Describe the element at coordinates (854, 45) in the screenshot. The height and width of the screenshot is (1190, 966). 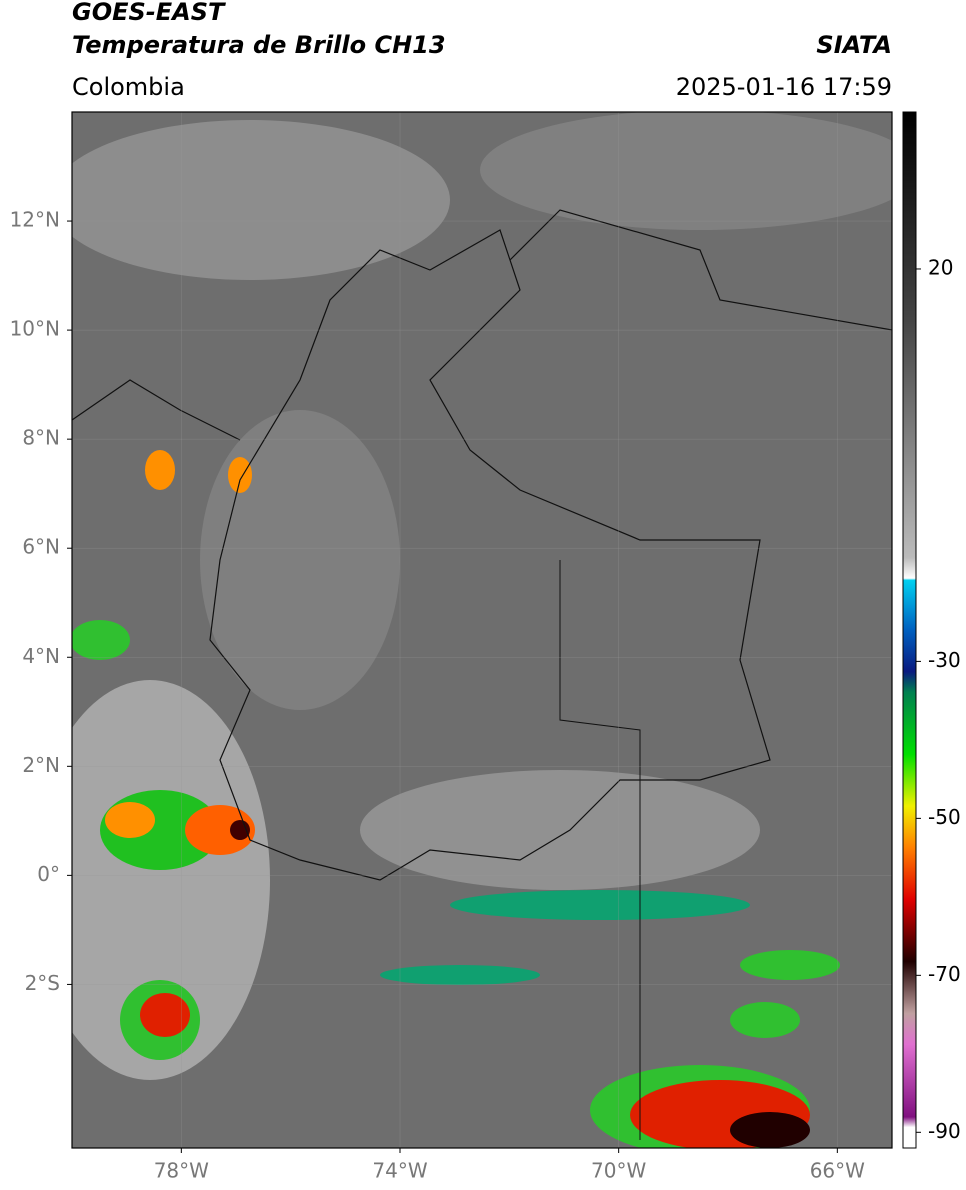
I see `source: SIATA` at that location.